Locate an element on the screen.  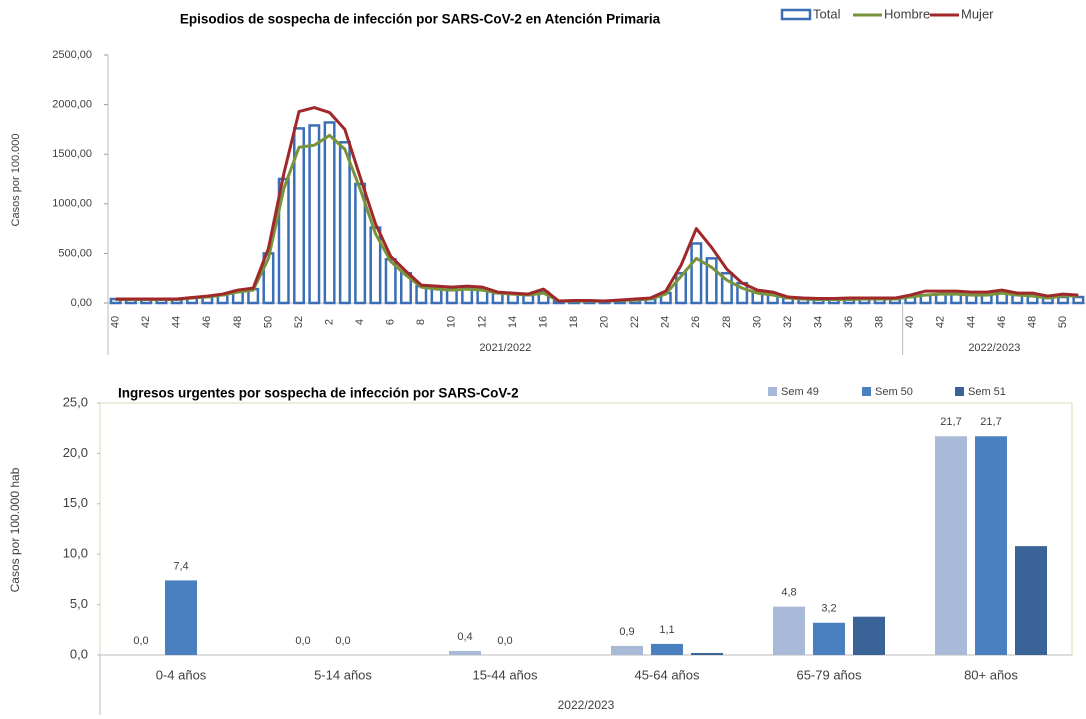
x-tick-label: 4 is located at coordinates (360, 322).